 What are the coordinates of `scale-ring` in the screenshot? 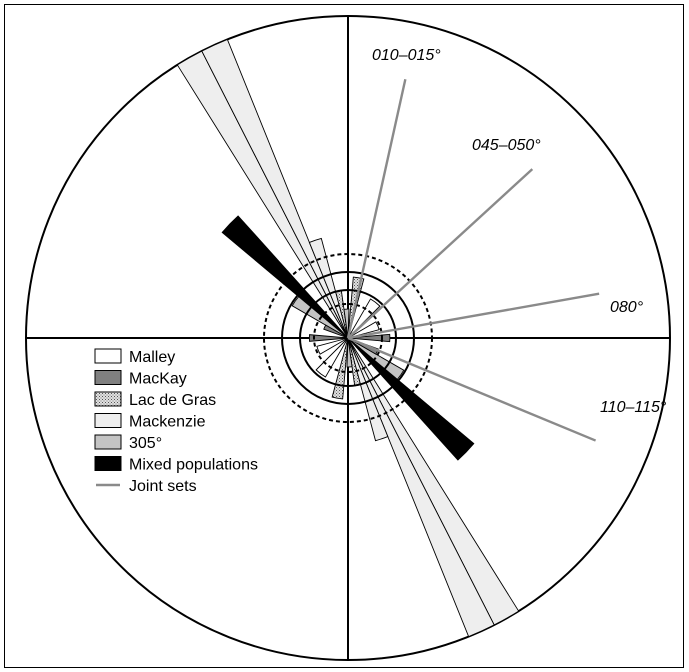 It's located at (348, 338).